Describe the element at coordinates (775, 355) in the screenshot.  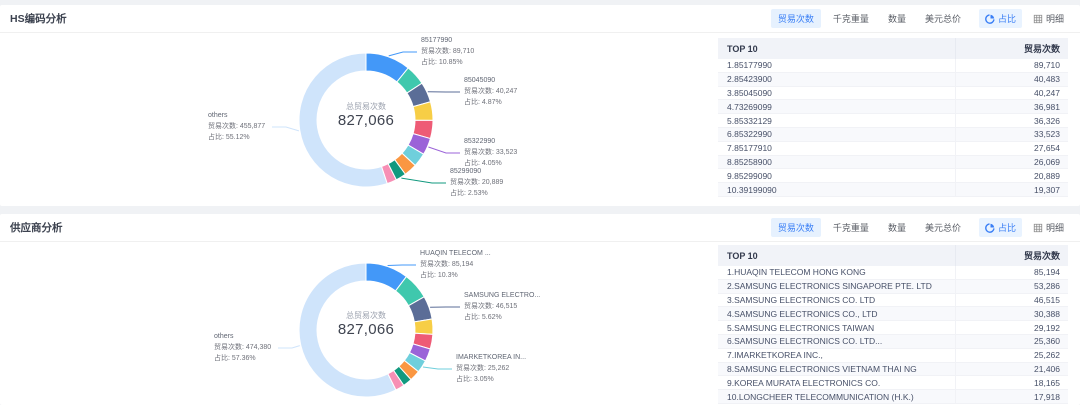
I see `table-cell-name: 7.IMARKETKOREA INC.,` at that location.